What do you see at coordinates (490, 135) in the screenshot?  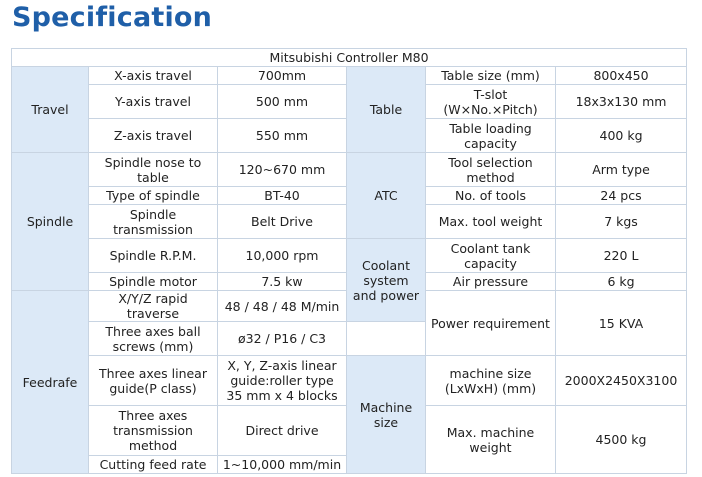 I see `spec-label: Table loading capacity` at bounding box center [490, 135].